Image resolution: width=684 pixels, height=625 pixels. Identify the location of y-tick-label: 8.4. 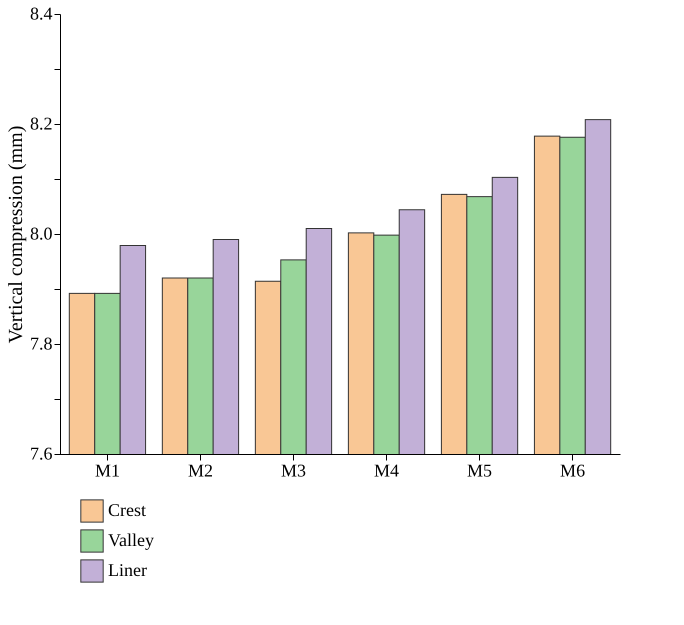
(41, 14).